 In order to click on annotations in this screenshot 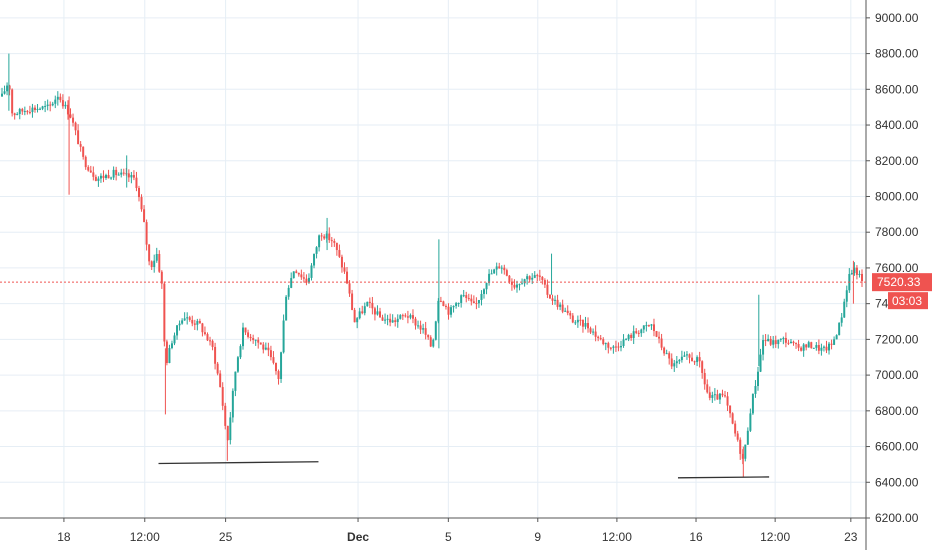, I will do `click(464, 470)`.